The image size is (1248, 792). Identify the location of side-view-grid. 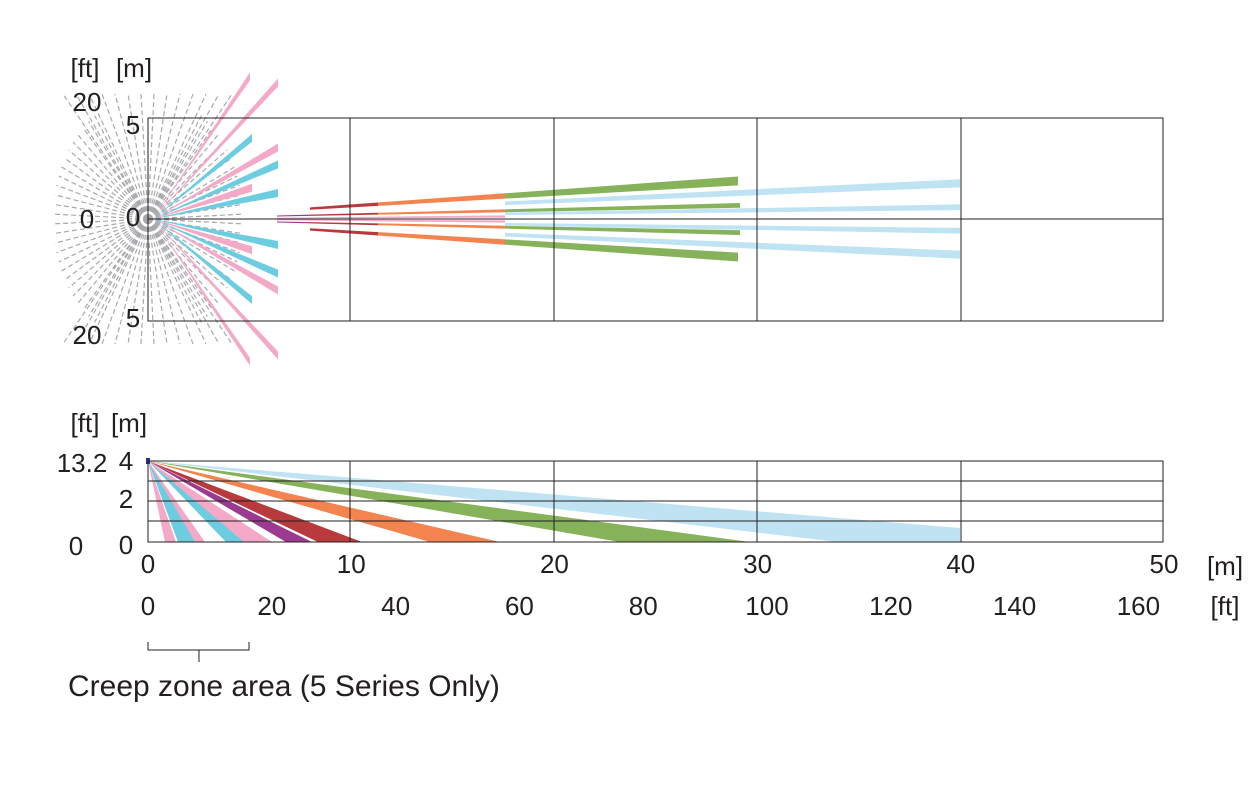
(655, 501).